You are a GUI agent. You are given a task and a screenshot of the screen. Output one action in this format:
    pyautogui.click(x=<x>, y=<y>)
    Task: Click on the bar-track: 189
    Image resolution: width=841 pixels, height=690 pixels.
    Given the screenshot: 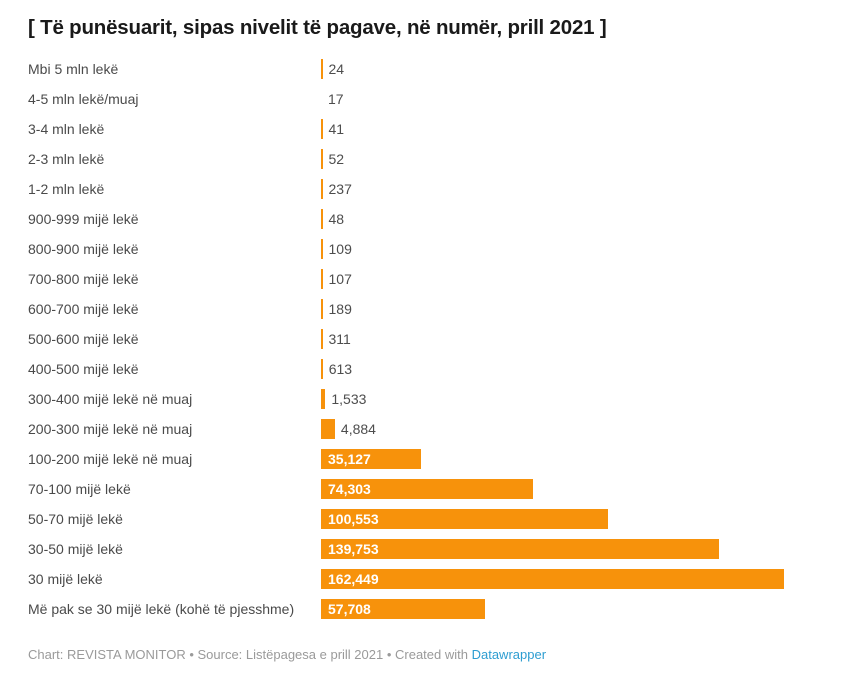 What is the action you would take?
    pyautogui.click(x=567, y=309)
    